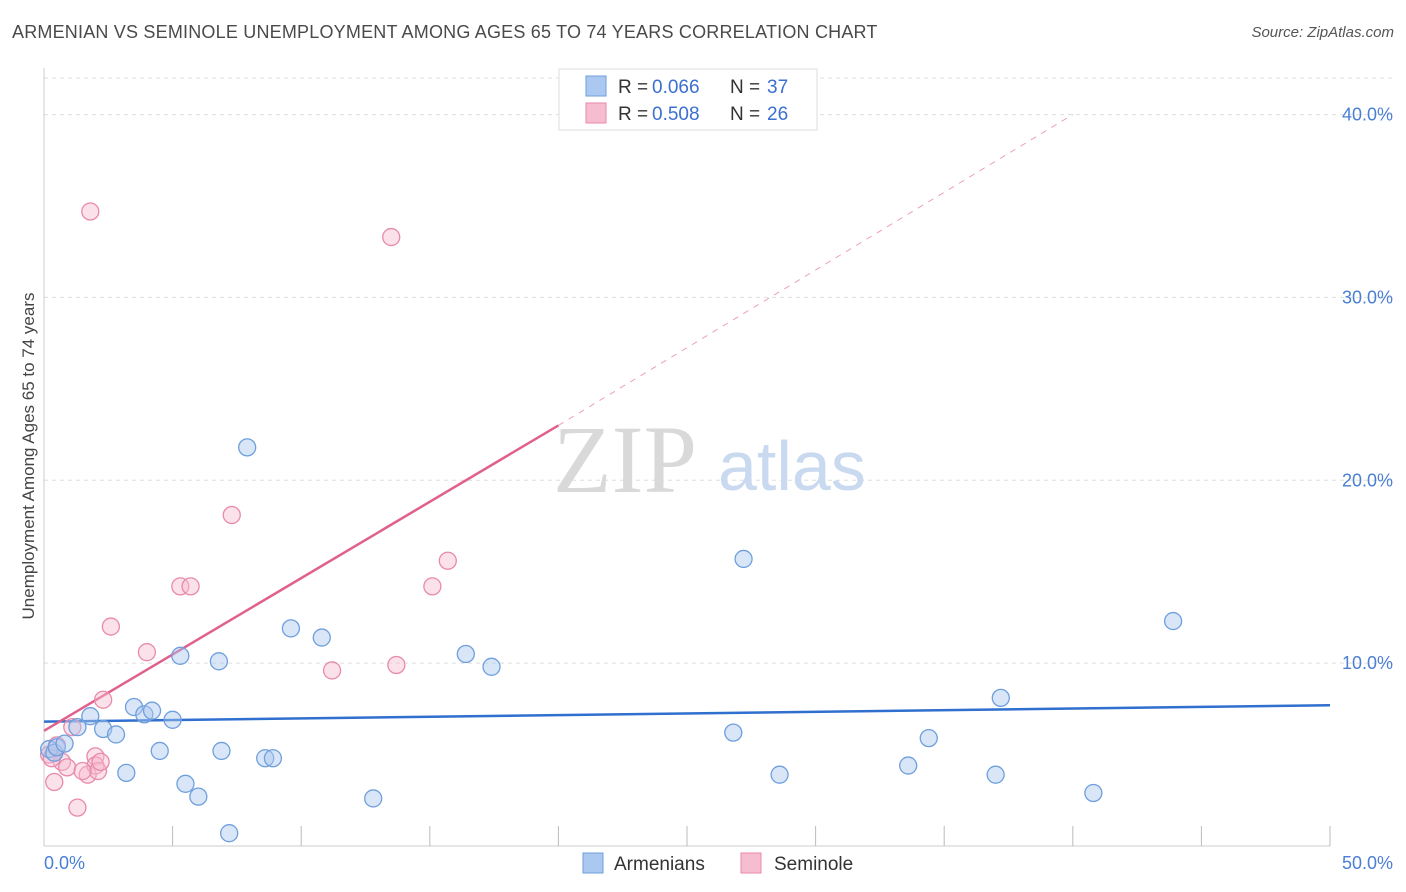  What do you see at coordinates (625, 459) in the screenshot?
I see `watermark-zip: ZIP` at bounding box center [625, 459].